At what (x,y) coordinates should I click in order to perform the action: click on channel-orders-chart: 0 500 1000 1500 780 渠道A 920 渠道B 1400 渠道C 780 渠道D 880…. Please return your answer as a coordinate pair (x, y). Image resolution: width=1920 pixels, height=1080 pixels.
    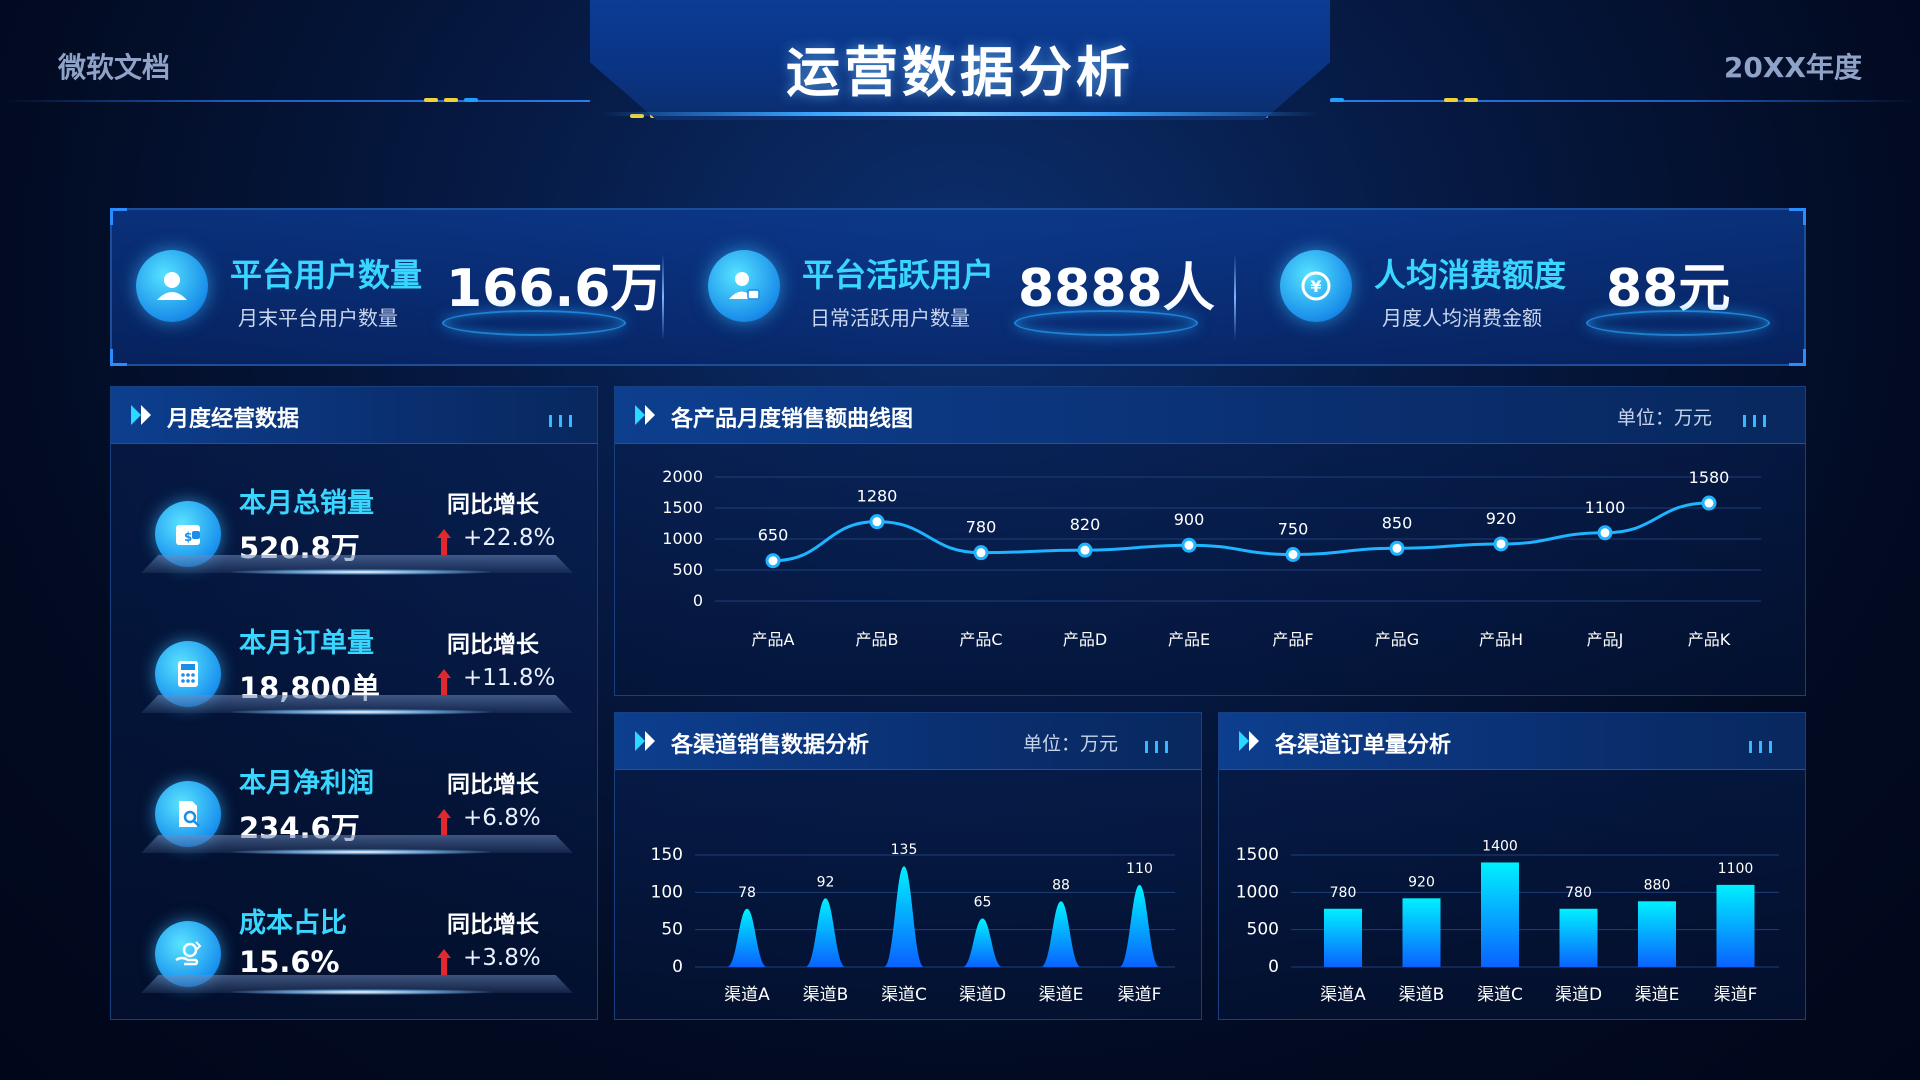
    Looking at the image, I should click on (1507, 921).